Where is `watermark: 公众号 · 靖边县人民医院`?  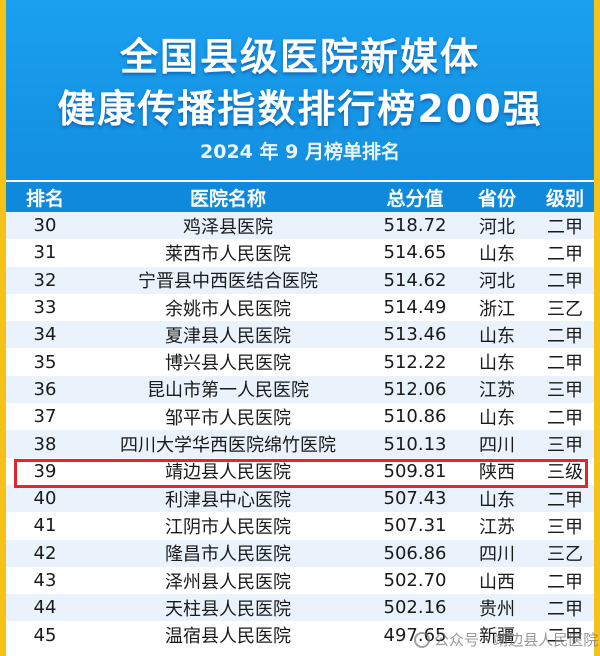 watermark: 公众号 · 靖边县人民医院 is located at coordinates (506, 639).